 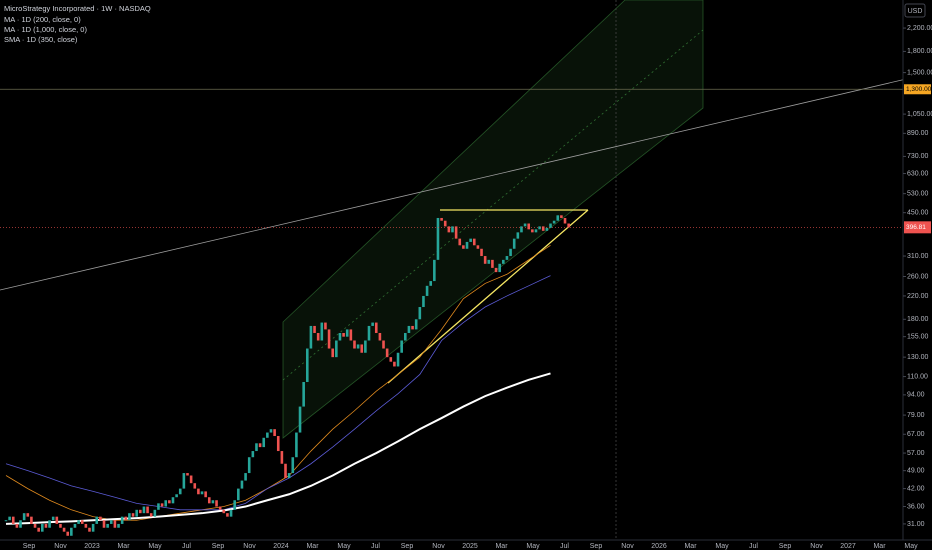 I want to click on y-tick-label: 2,200.00, so click(x=919, y=28).